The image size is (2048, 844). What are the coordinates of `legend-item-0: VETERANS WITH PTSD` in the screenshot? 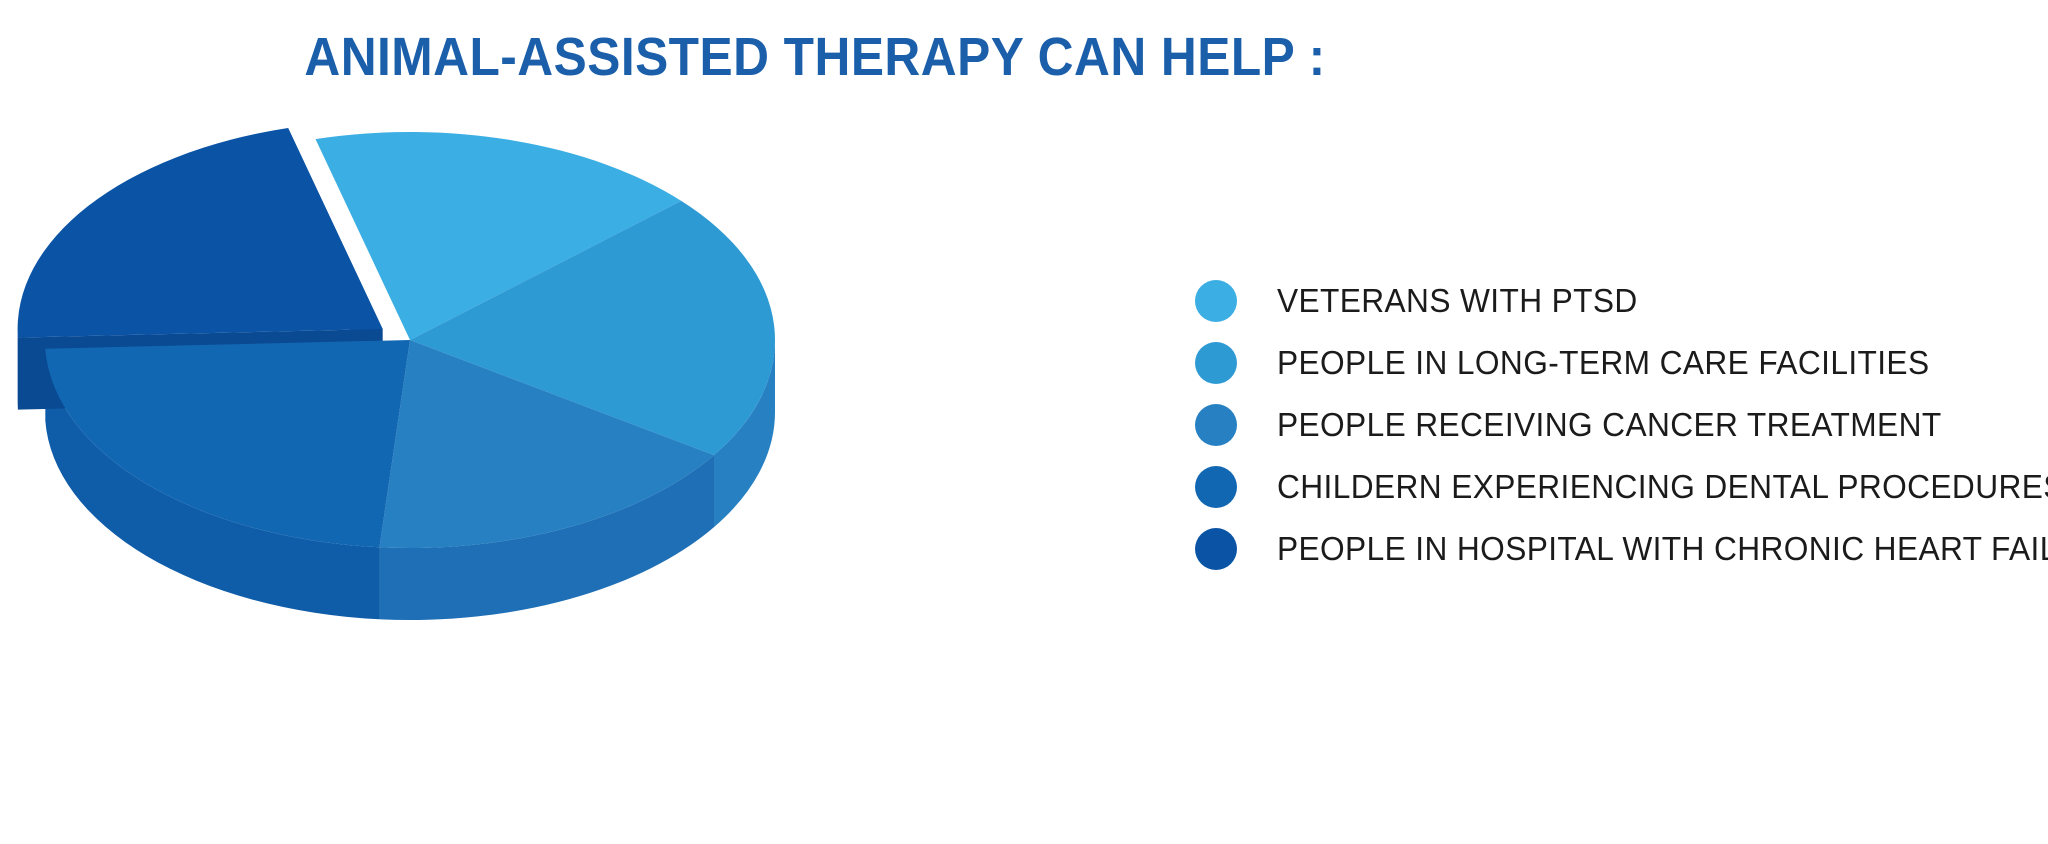 It's located at (1615, 301).